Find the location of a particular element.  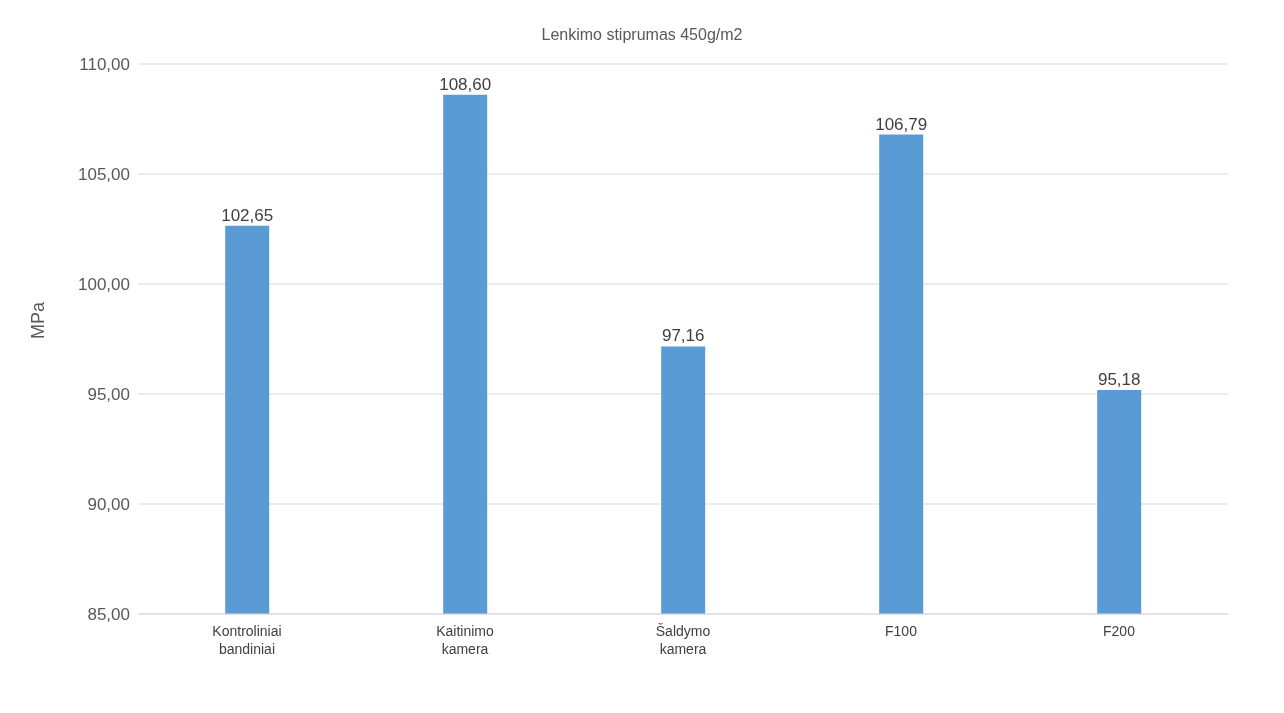

y-tick-label: 105,00 is located at coordinates (104, 175).